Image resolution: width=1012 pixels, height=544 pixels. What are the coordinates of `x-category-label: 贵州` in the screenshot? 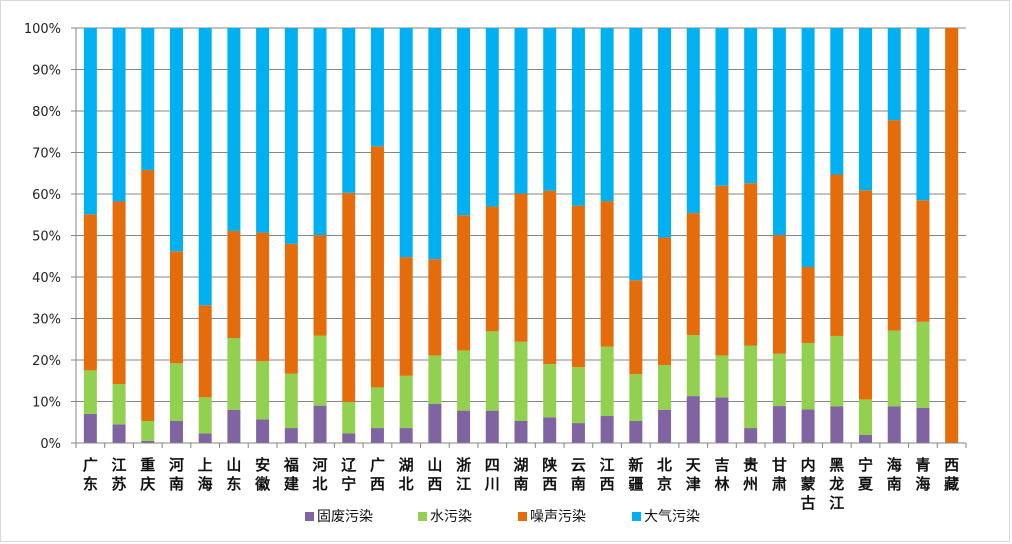 It's located at (750, 474).